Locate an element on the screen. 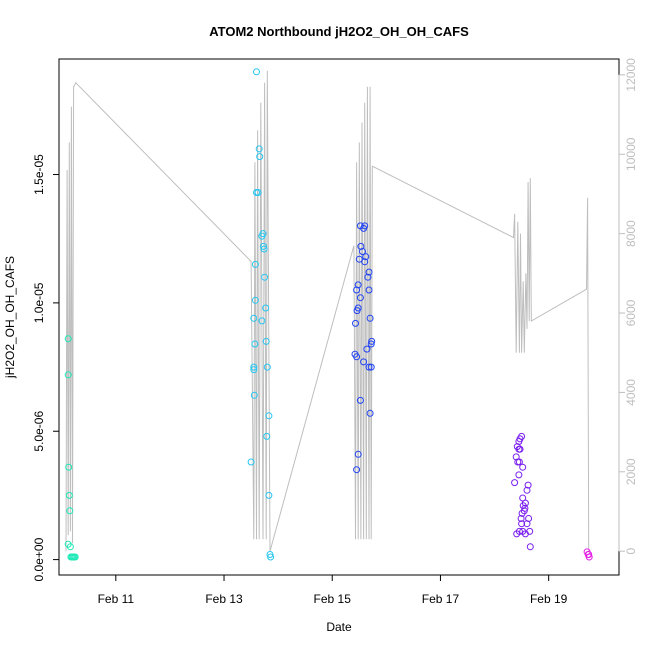  x-axis-label: Date is located at coordinates (339, 627).